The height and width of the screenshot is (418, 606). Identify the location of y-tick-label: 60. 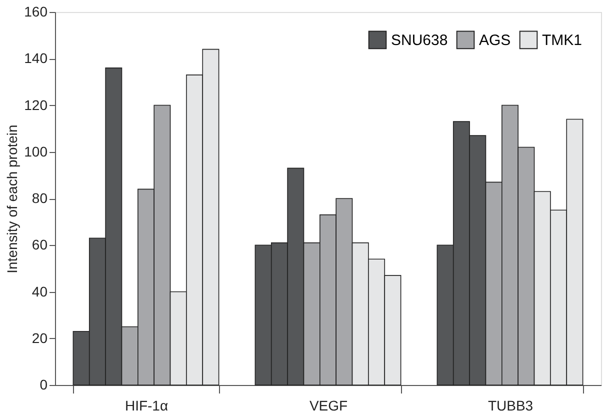
(40, 244).